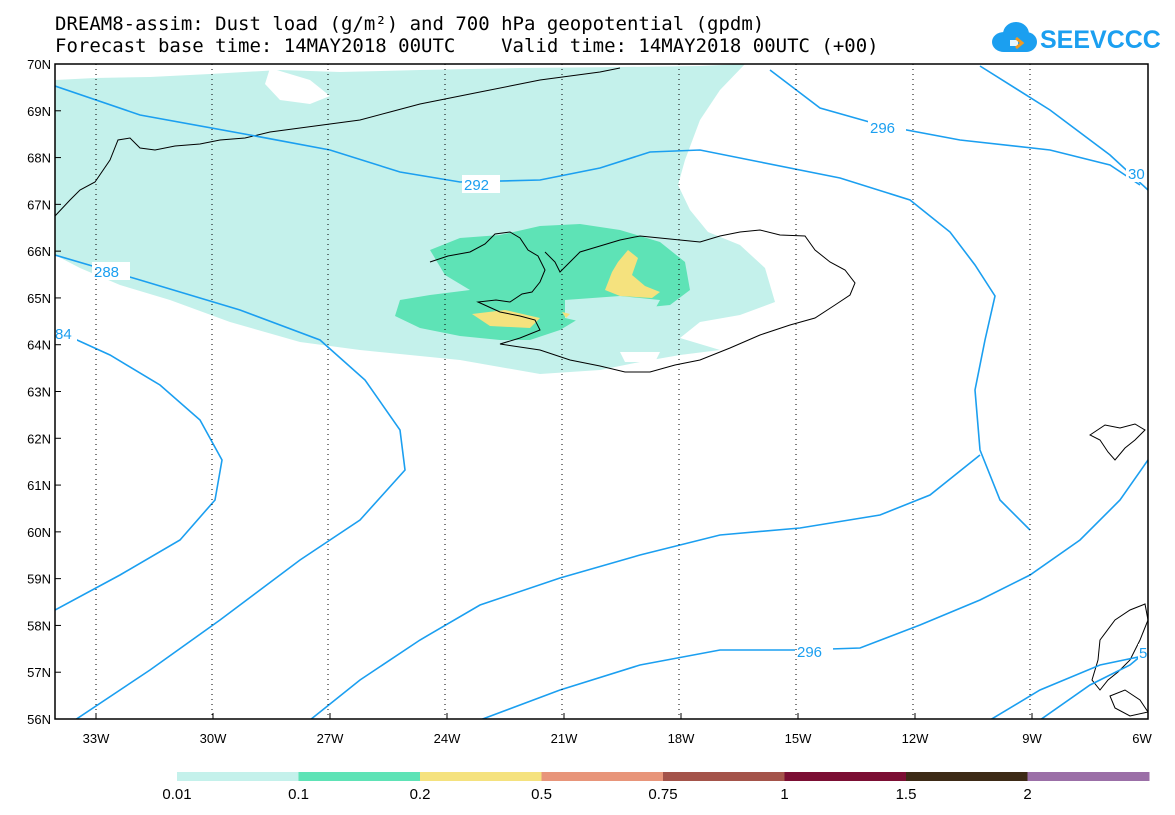  I want to click on lon-label: 27W, so click(330, 738).